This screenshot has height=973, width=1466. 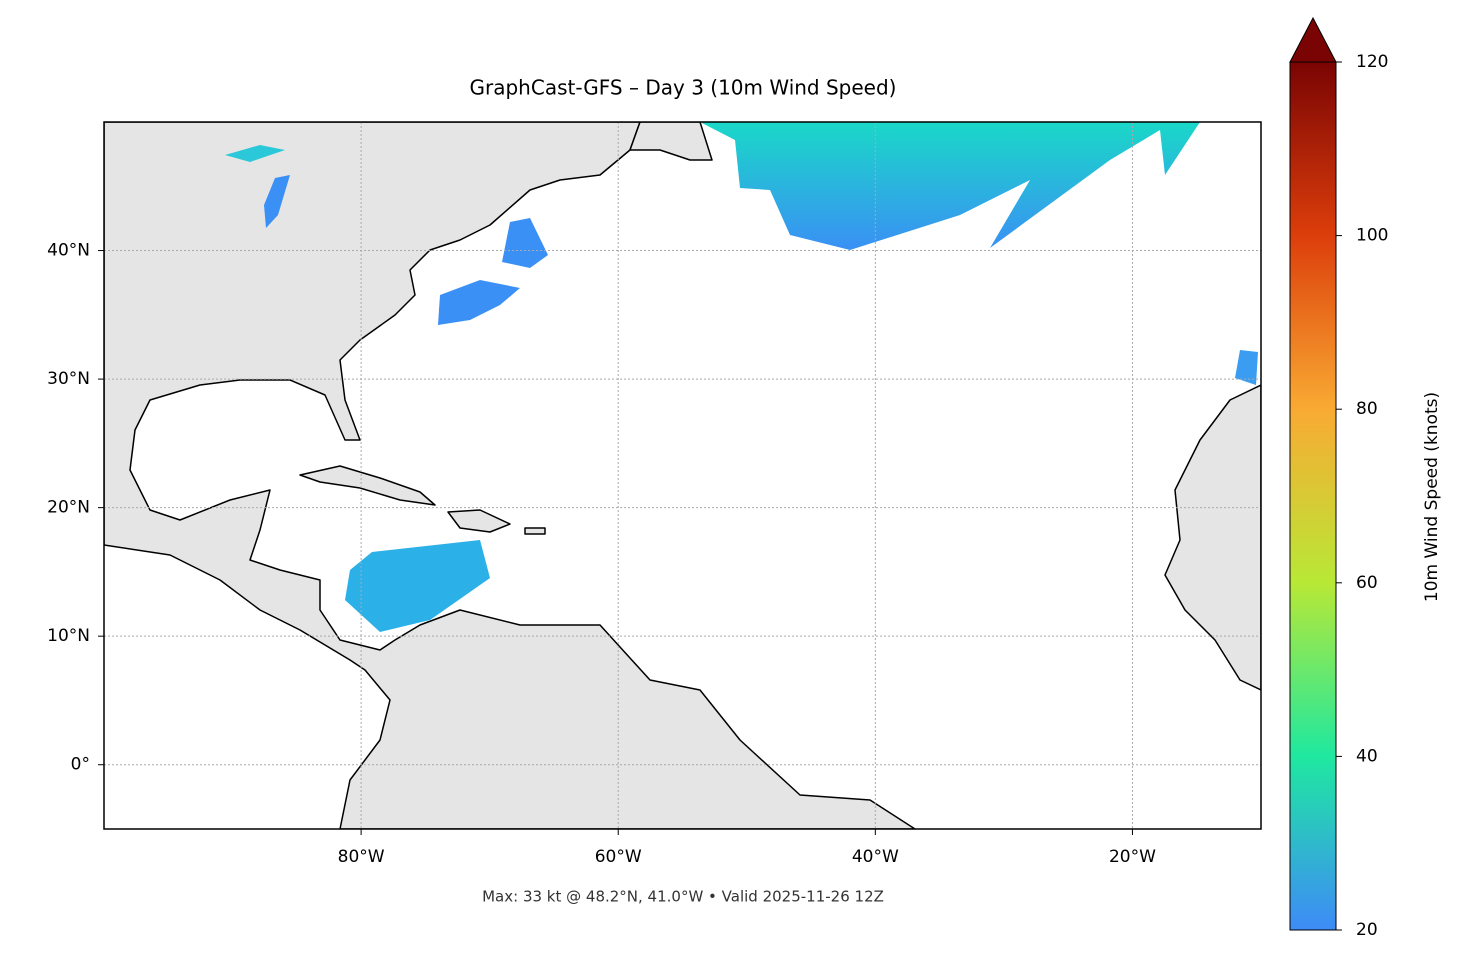 I want to click on colorbar-tick-label: 120, so click(x=1372, y=62).